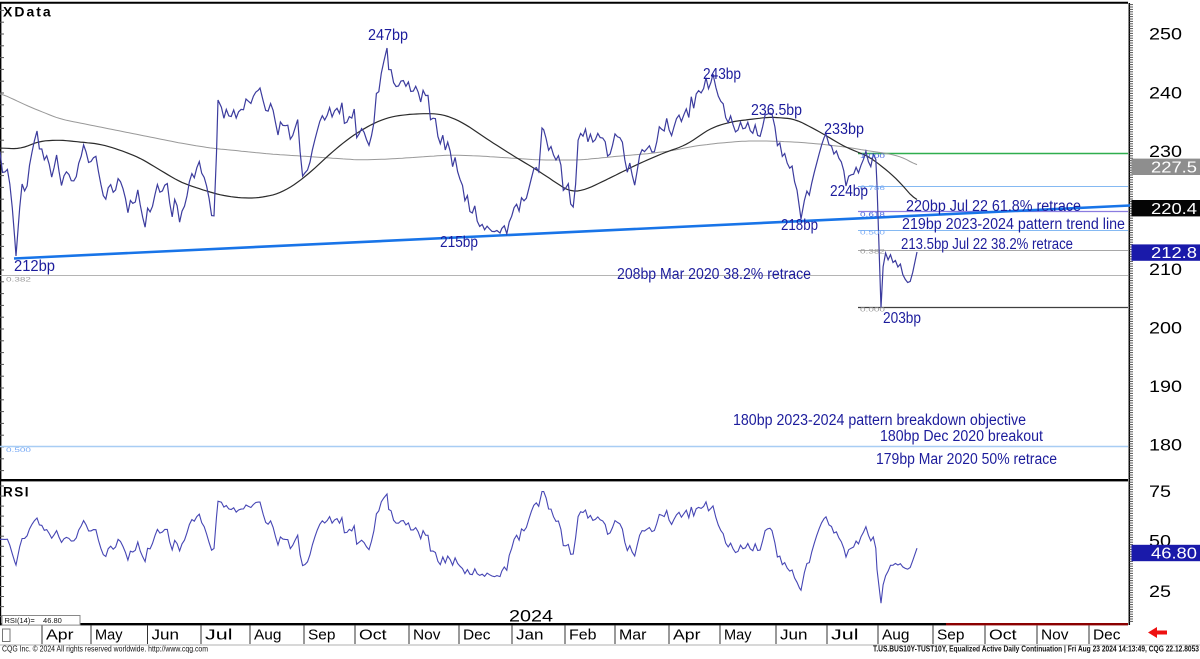  What do you see at coordinates (873, 310) in the screenshot?
I see `svg-text: 0.000` at bounding box center [873, 310].